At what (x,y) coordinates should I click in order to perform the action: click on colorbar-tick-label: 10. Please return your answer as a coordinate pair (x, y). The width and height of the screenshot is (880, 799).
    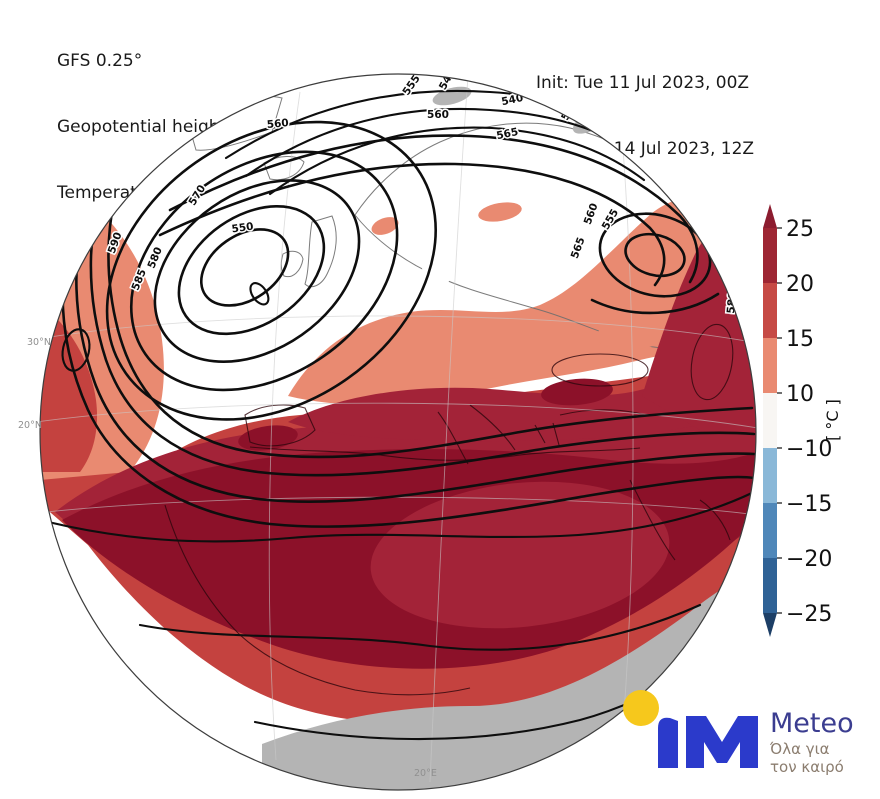
    Looking at the image, I should click on (800, 394).